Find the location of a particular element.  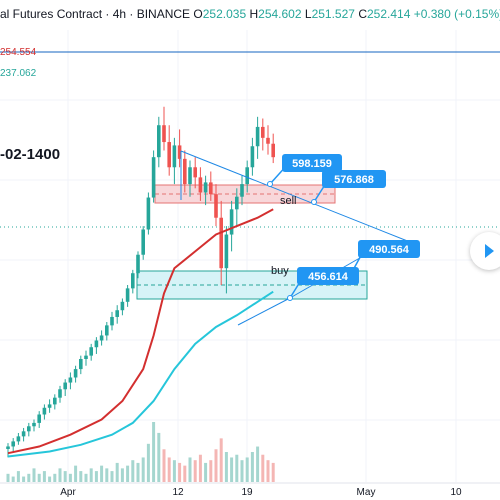

scroll-right-button is located at coordinates (485, 251).